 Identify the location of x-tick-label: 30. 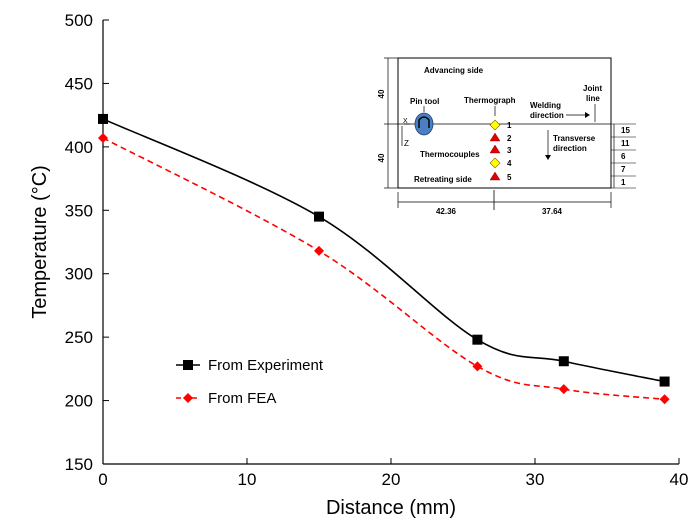
(535, 479).